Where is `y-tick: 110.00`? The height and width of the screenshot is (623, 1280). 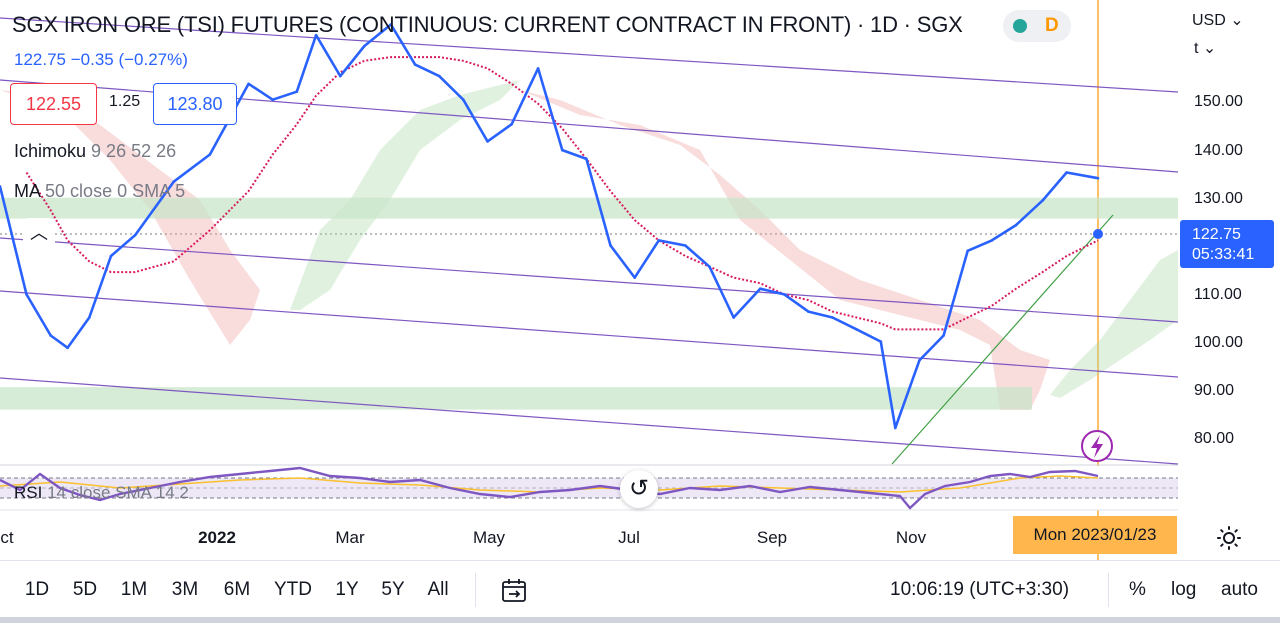 y-tick: 110.00 is located at coordinates (1218, 294).